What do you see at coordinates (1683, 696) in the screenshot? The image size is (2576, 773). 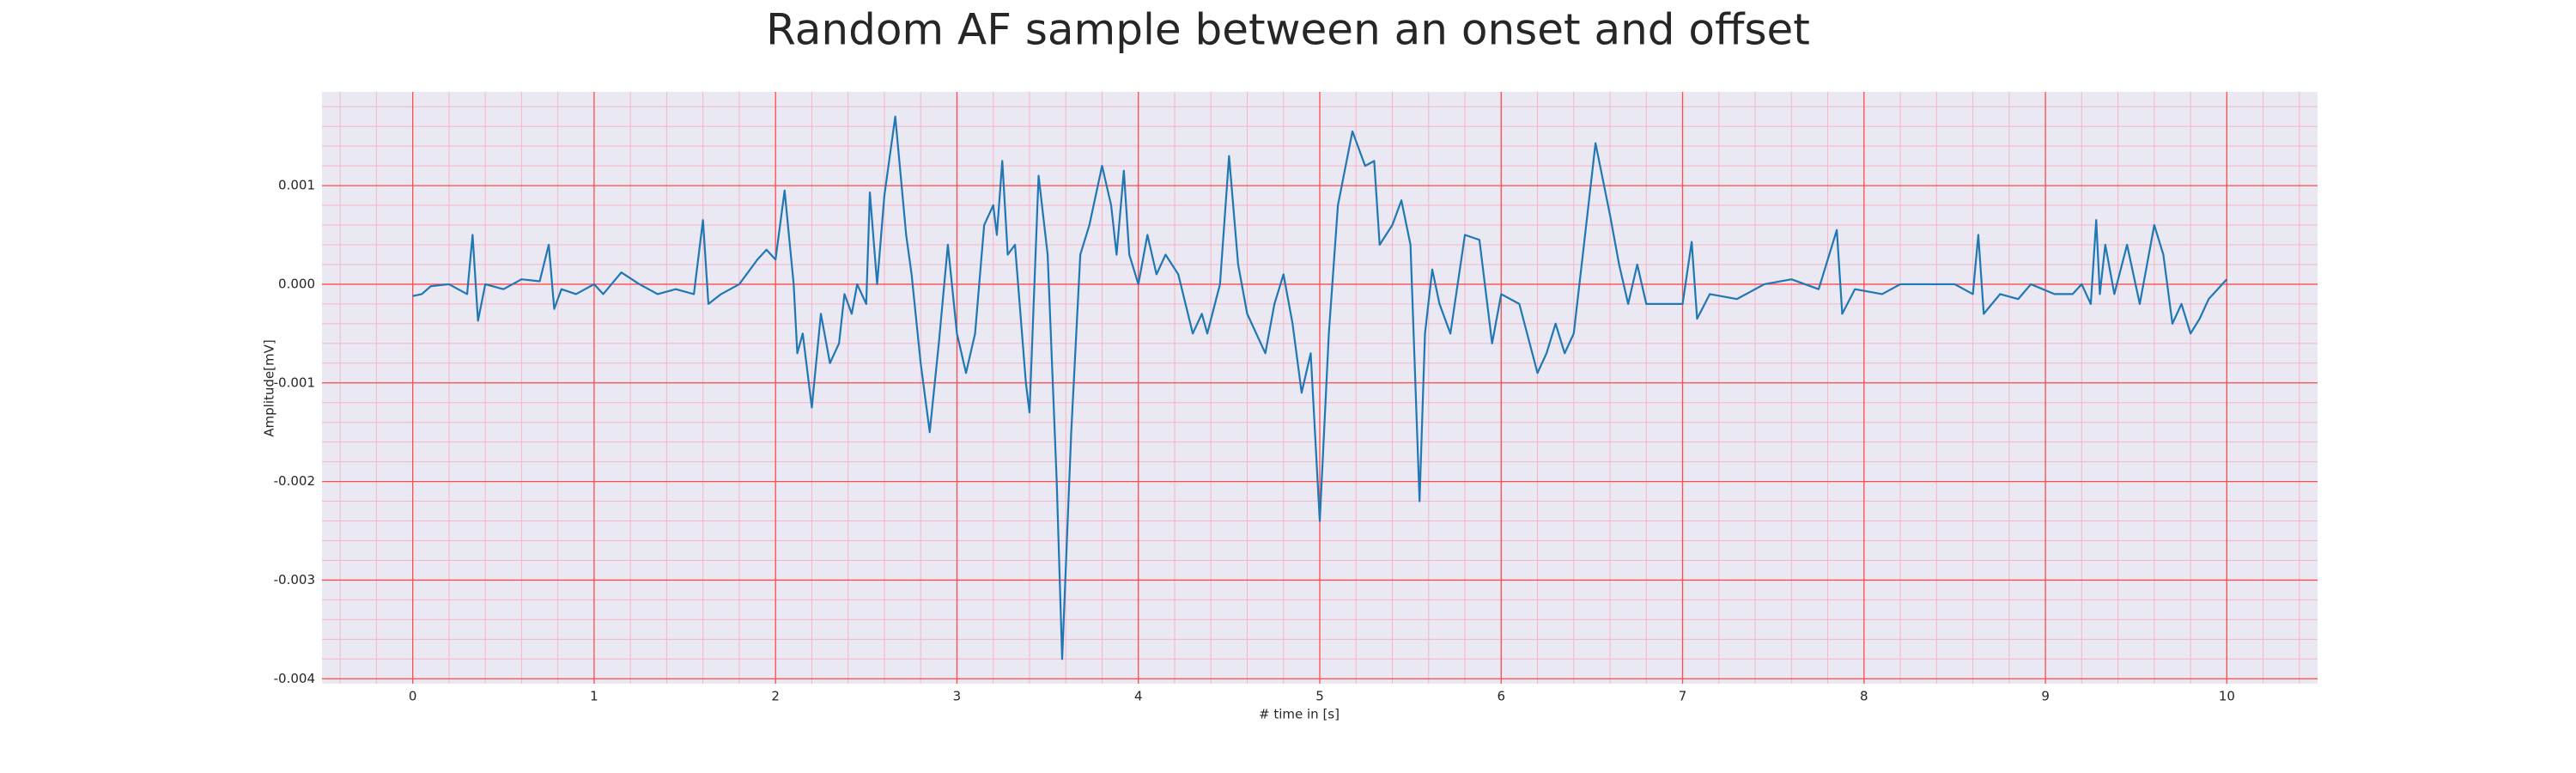 I see `x-tick-label: 7` at bounding box center [1683, 696].